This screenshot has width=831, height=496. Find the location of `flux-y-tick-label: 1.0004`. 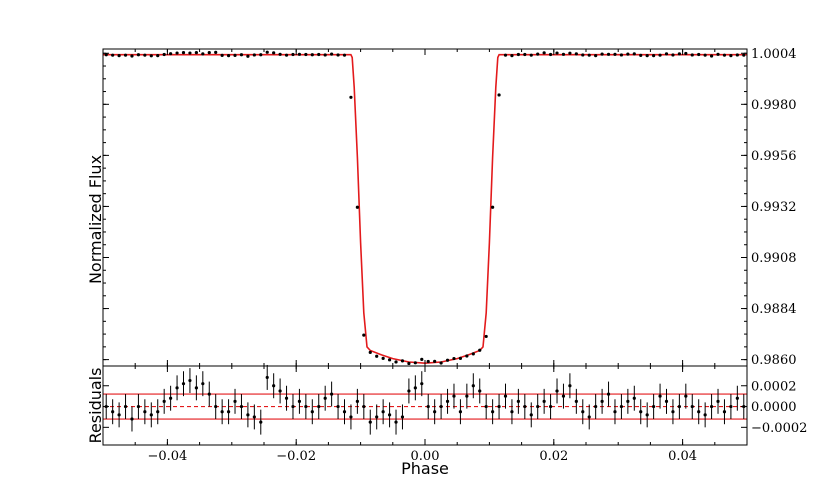

flux-y-tick-label: 1.0004 is located at coordinates (774, 54).